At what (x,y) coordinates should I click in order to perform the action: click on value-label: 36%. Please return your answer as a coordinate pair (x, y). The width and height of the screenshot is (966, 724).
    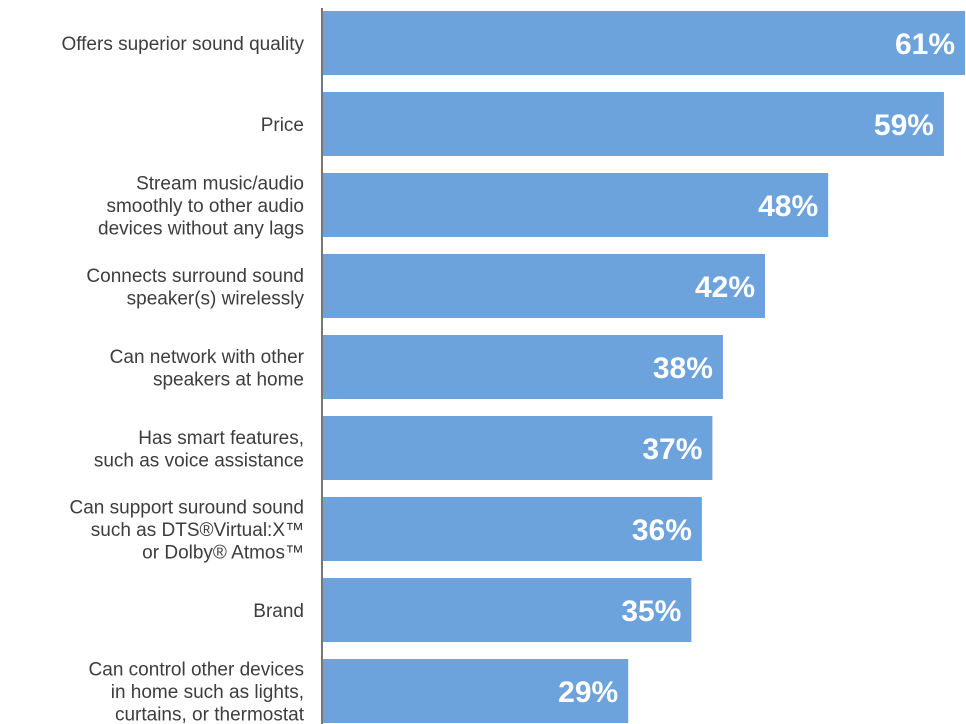
    Looking at the image, I should click on (662, 530).